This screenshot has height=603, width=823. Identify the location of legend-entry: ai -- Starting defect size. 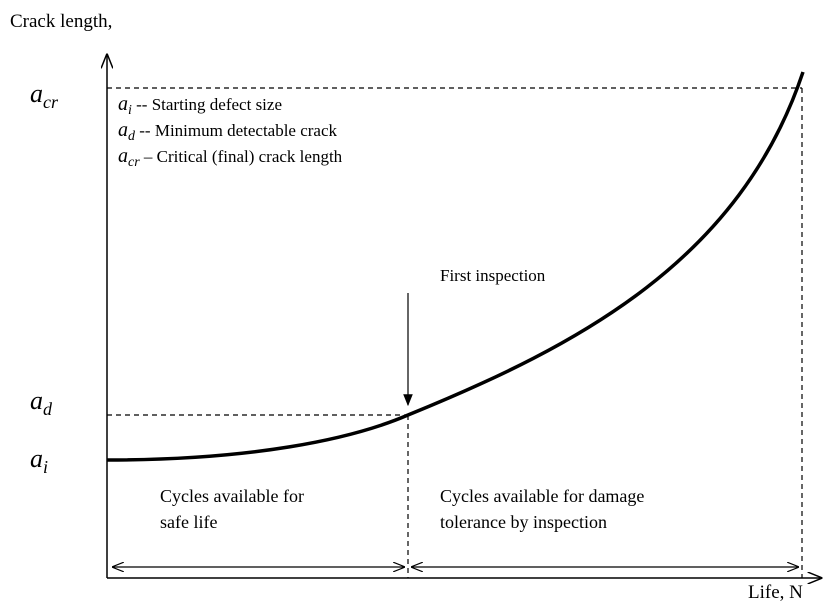
(200, 105).